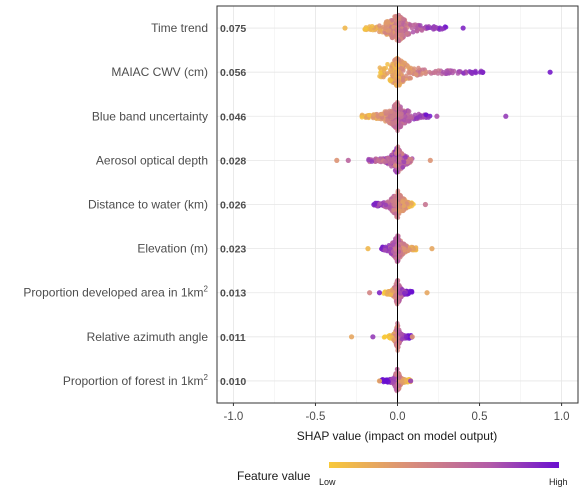 The width and height of the screenshot is (586, 497). Describe the element at coordinates (316, 417) in the screenshot. I see `x-tick-label: -0.5` at that location.